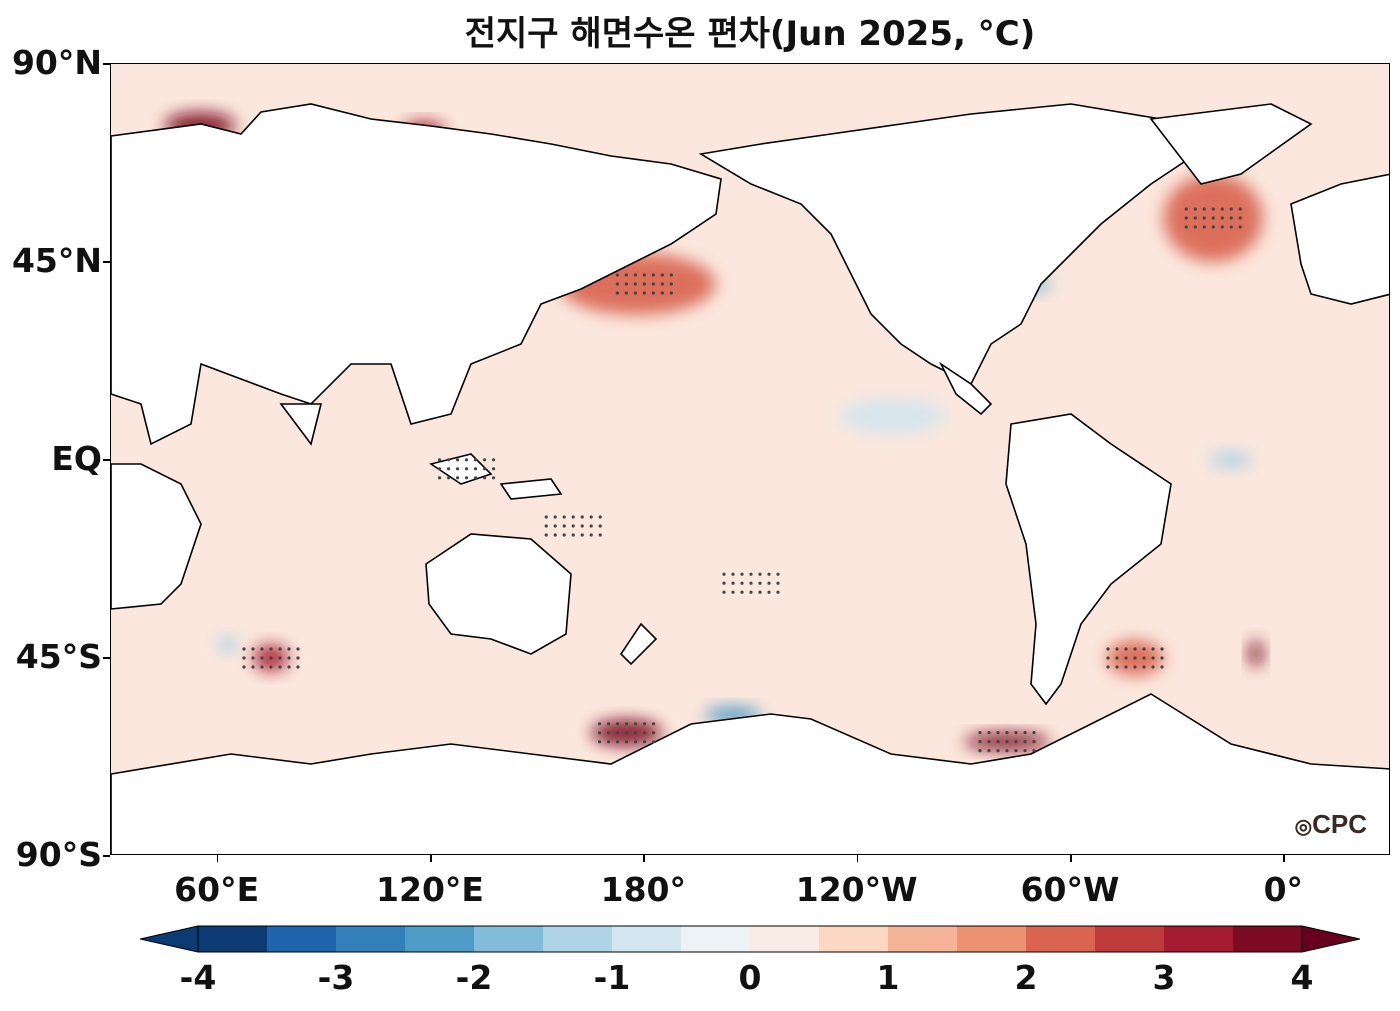 This screenshot has height=1011, width=1400. Describe the element at coordinates (1070, 889) in the screenshot. I see `x-tick-label: 60°W` at that location.